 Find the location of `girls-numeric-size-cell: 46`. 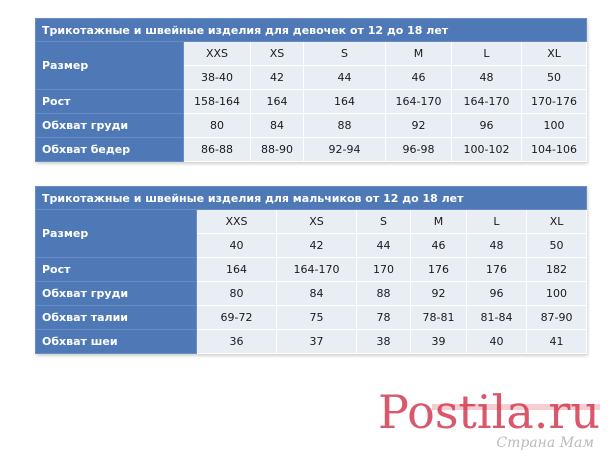

girls-numeric-size-cell: 46 is located at coordinates (418, 77).